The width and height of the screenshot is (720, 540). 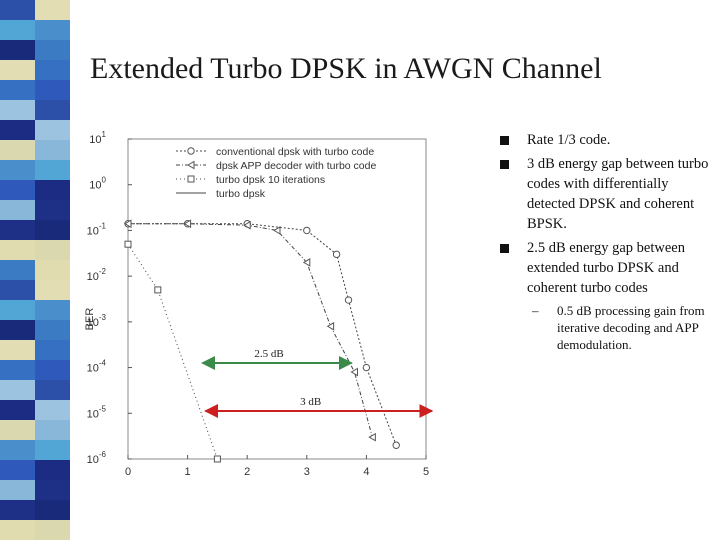 I want to click on legend-label: turbo dpsk, so click(x=241, y=194).